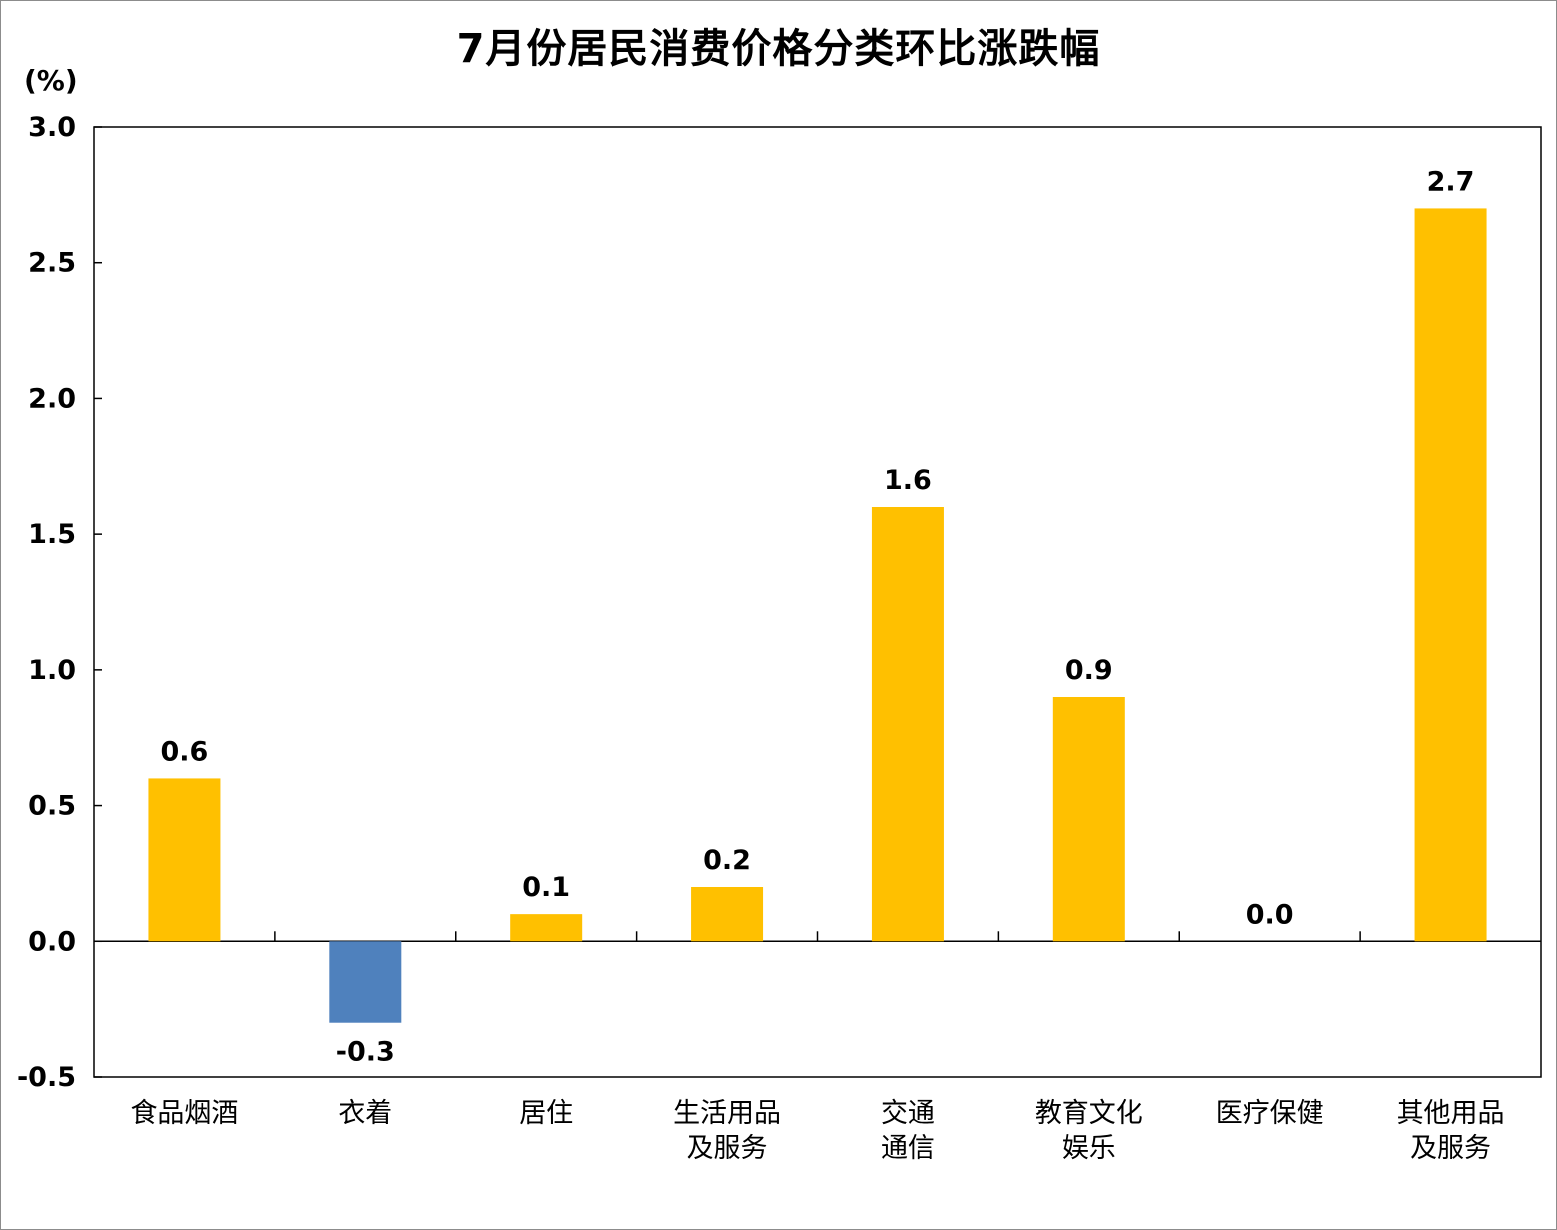 This screenshot has width=1557, height=1230. I want to click on x-category-label: 娱乐, so click(1089, 1148).